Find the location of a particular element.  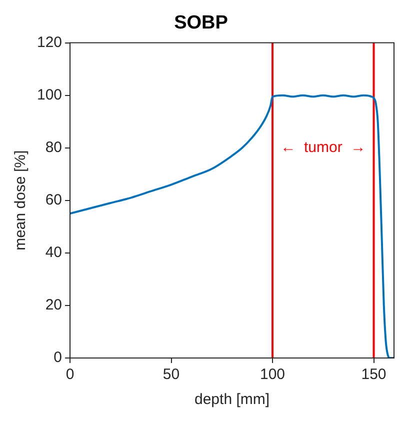

x-tick-label: 100 is located at coordinates (273, 375).